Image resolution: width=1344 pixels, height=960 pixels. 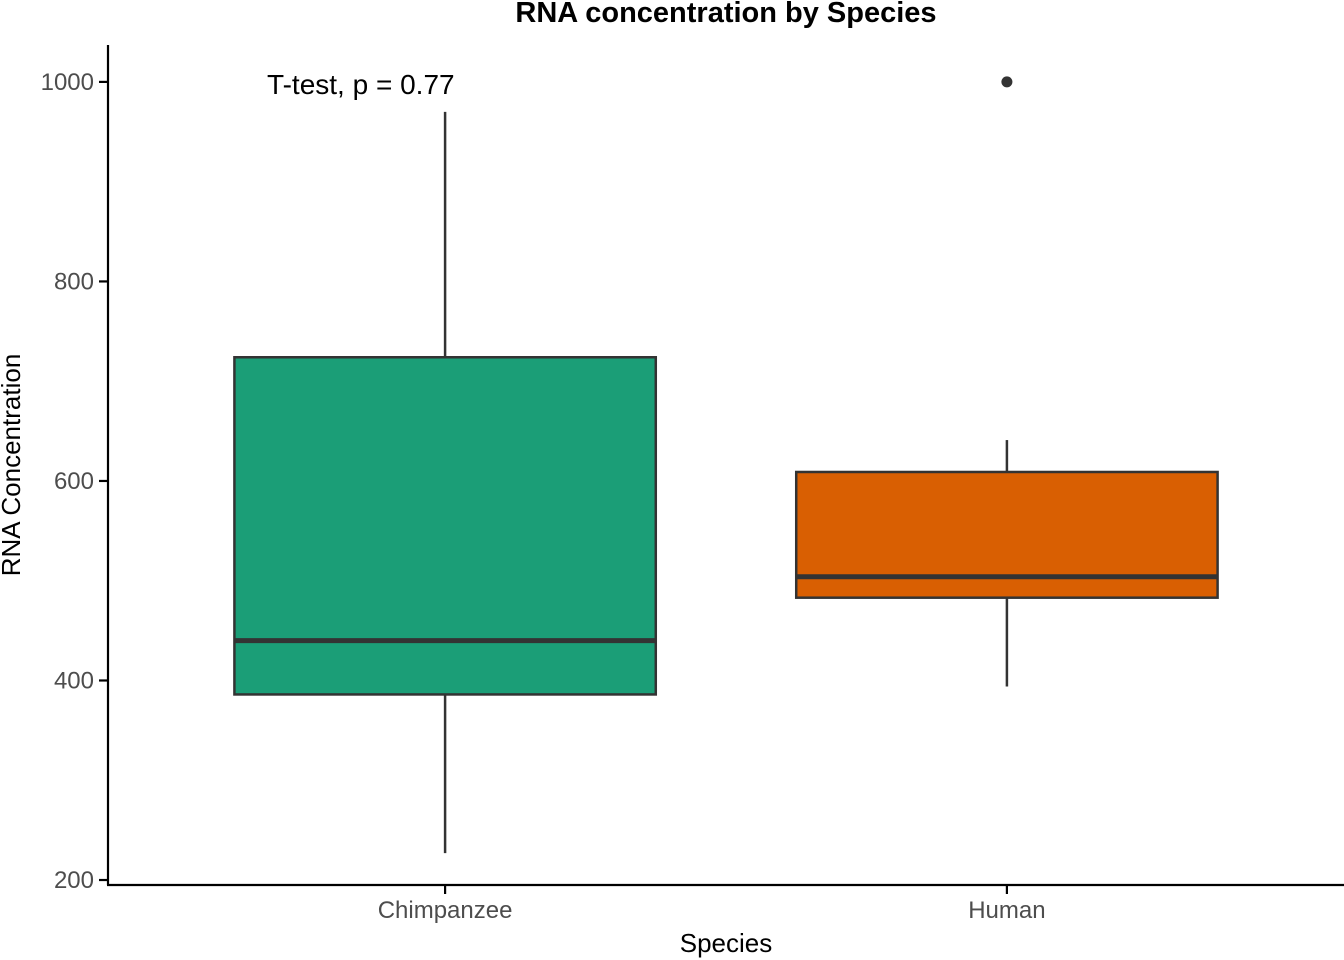 I want to click on y-axis-title: RNA Concentration, so click(x=13, y=465).